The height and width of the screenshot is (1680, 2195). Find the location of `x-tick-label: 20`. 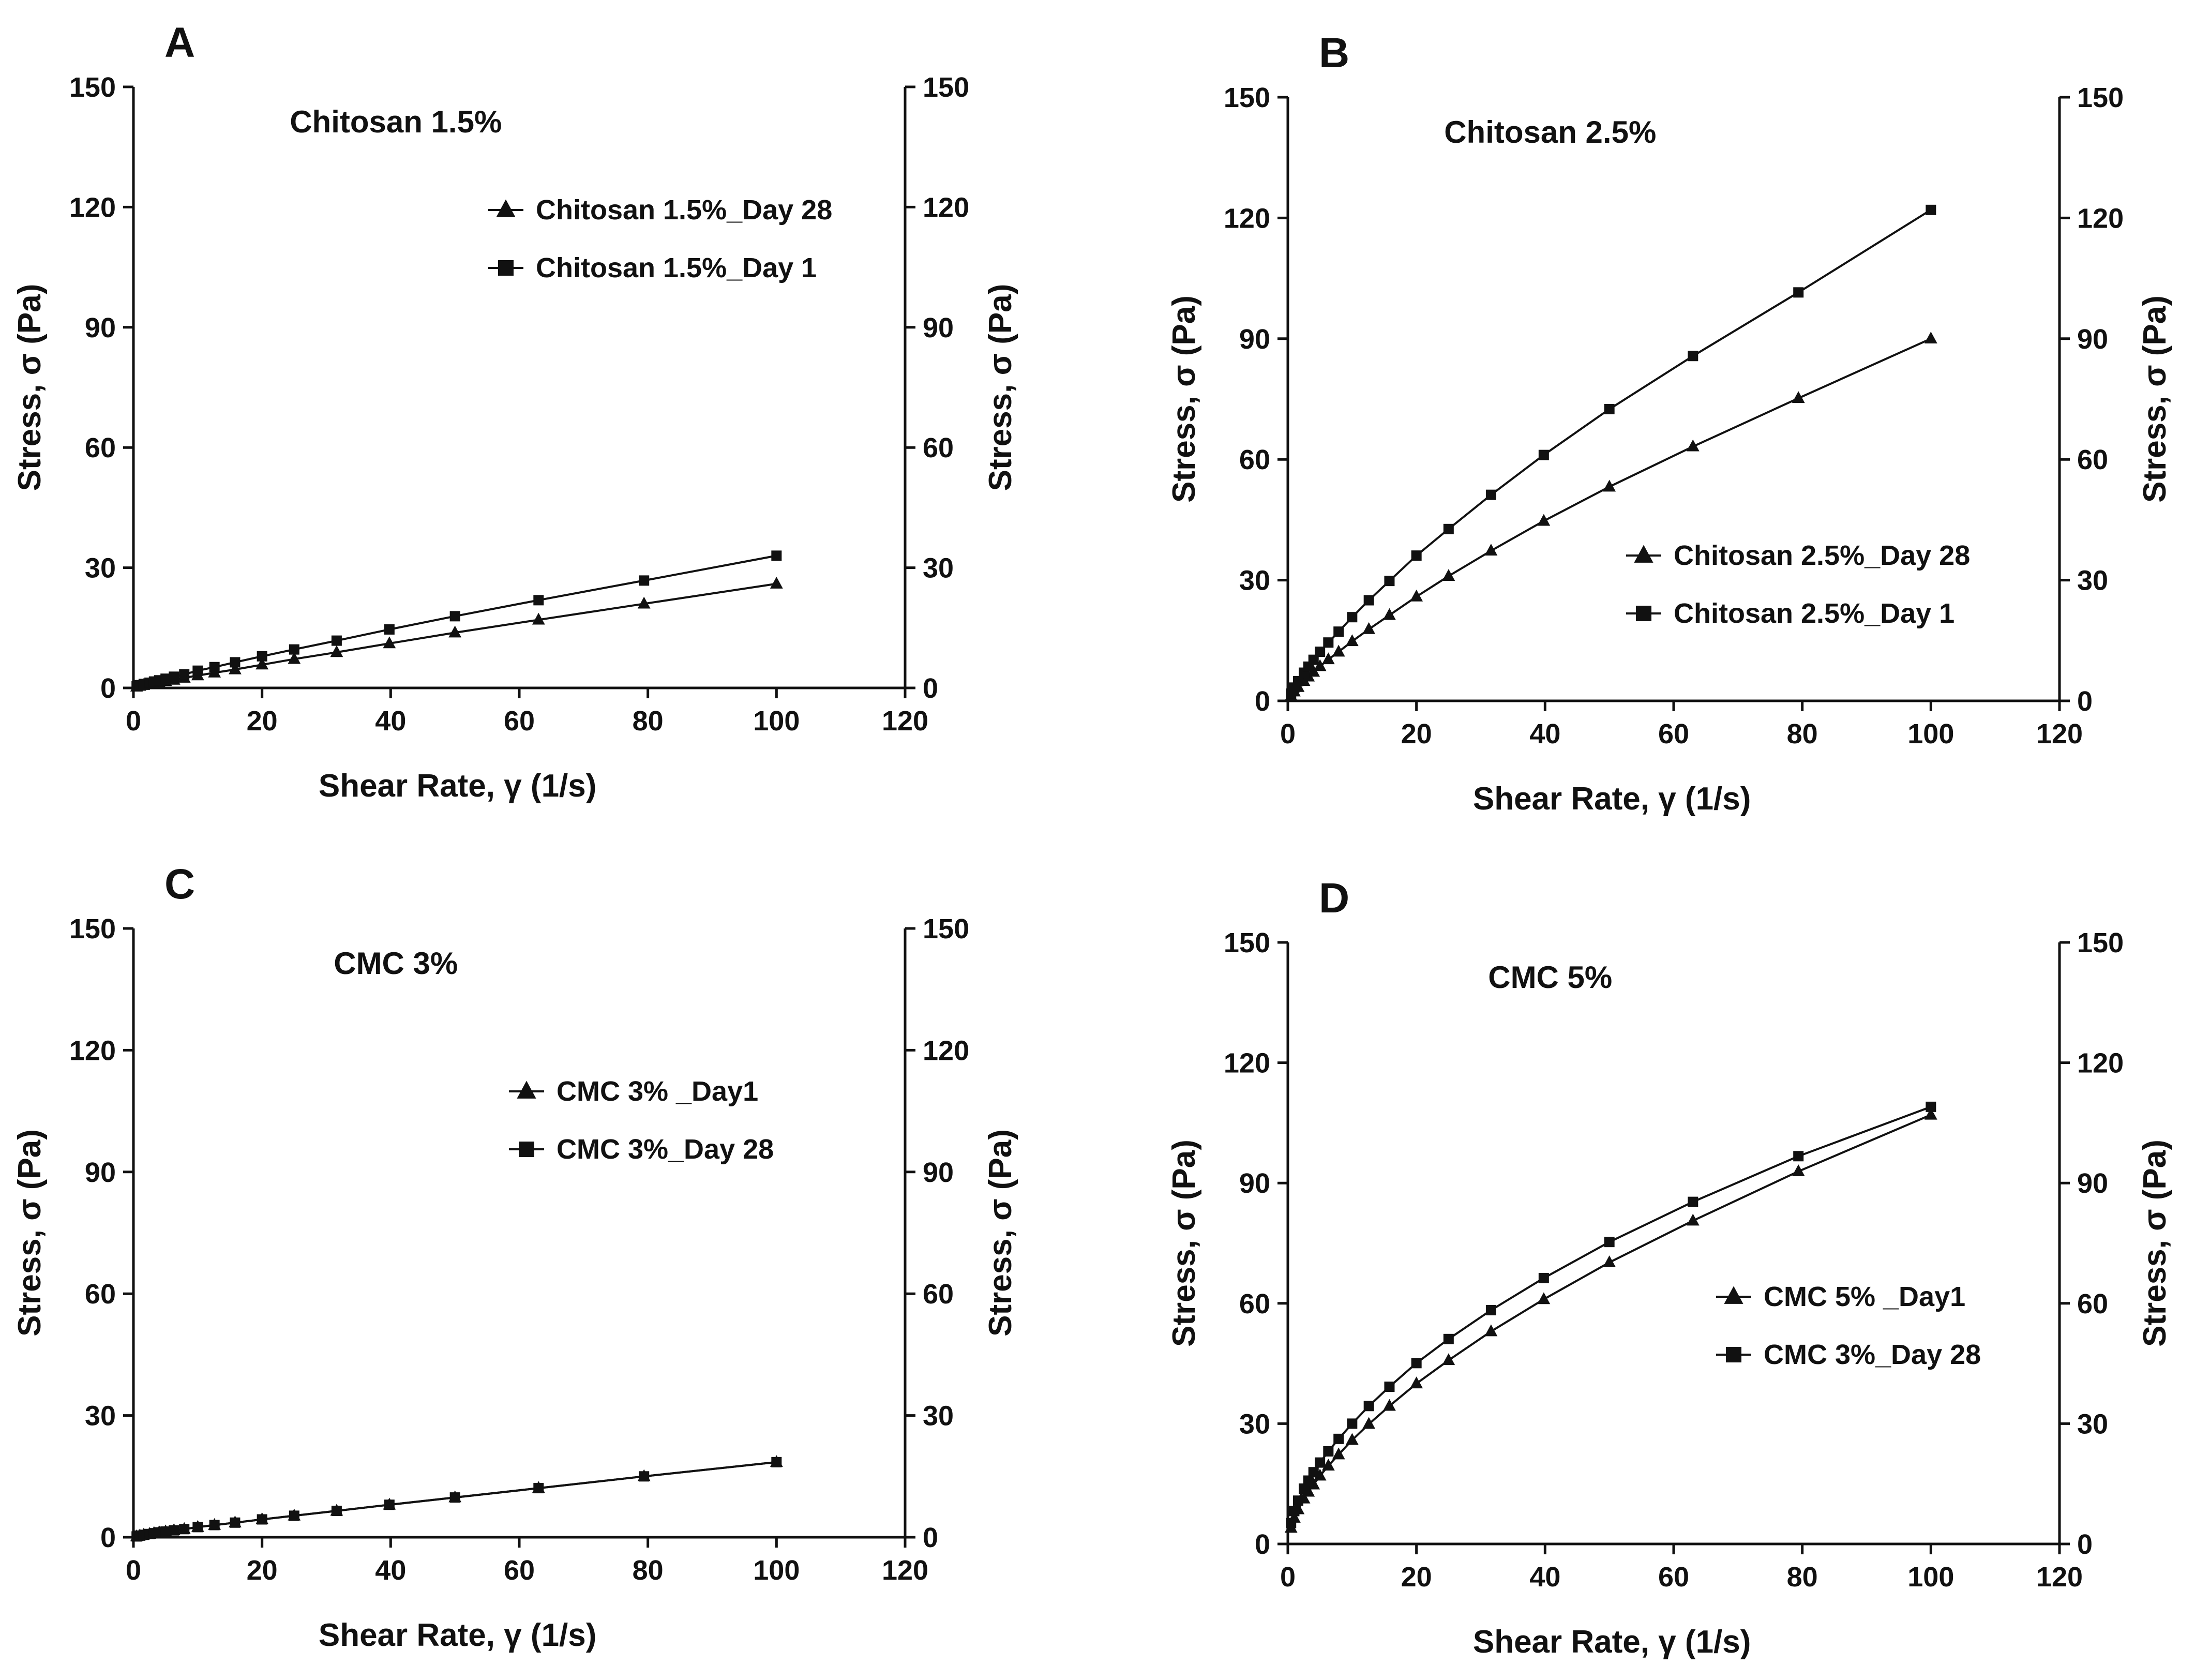

x-tick-label: 20 is located at coordinates (262, 1571).